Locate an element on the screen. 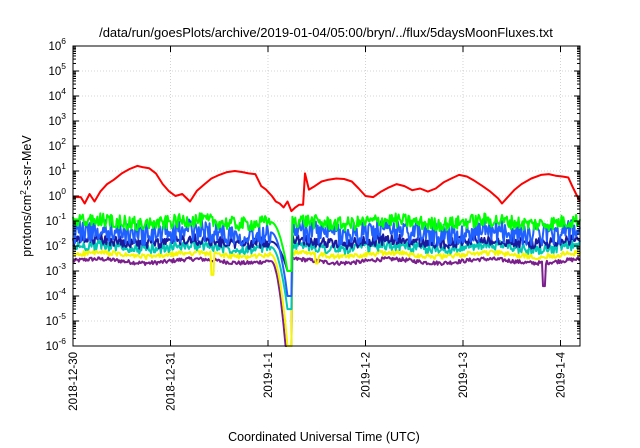 The height and width of the screenshot is (448, 640). x-tick-label: 2019-1-4 is located at coordinates (562, 374).